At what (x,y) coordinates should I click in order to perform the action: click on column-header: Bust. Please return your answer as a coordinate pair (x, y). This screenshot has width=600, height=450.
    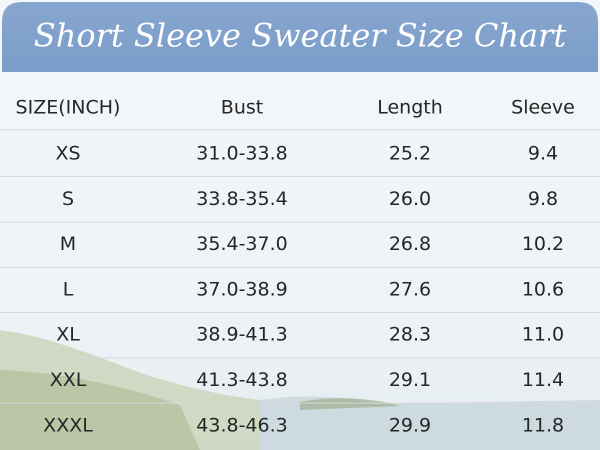
    Looking at the image, I should click on (242, 108).